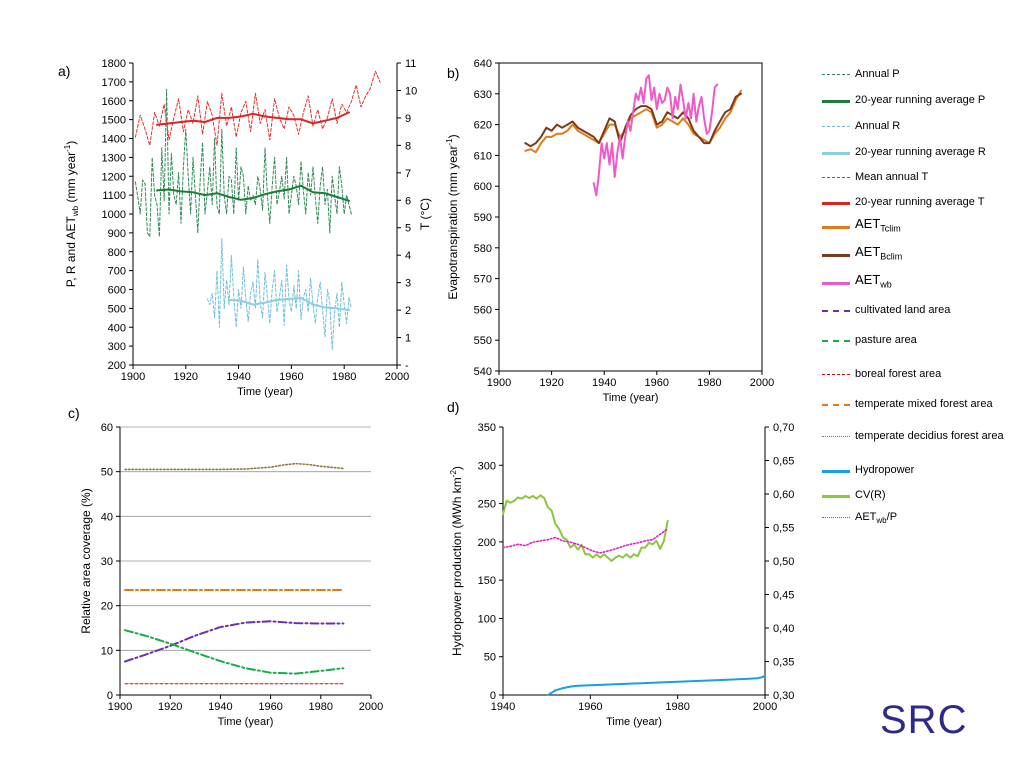 The image size is (1024, 768). What do you see at coordinates (117, 234) in the screenshot?
I see `y-tick-label: 900` at bounding box center [117, 234].